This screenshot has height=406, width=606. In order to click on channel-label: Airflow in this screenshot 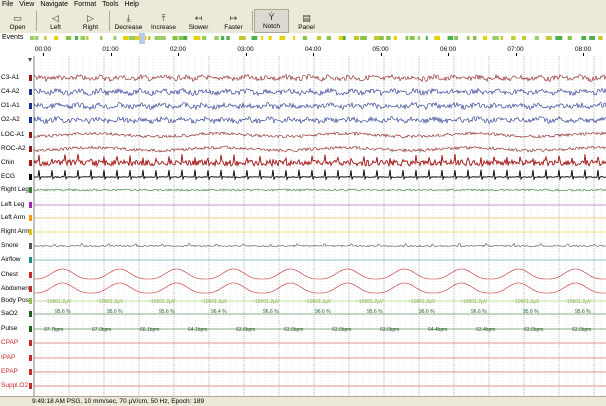, I will do `click(11, 259)`.